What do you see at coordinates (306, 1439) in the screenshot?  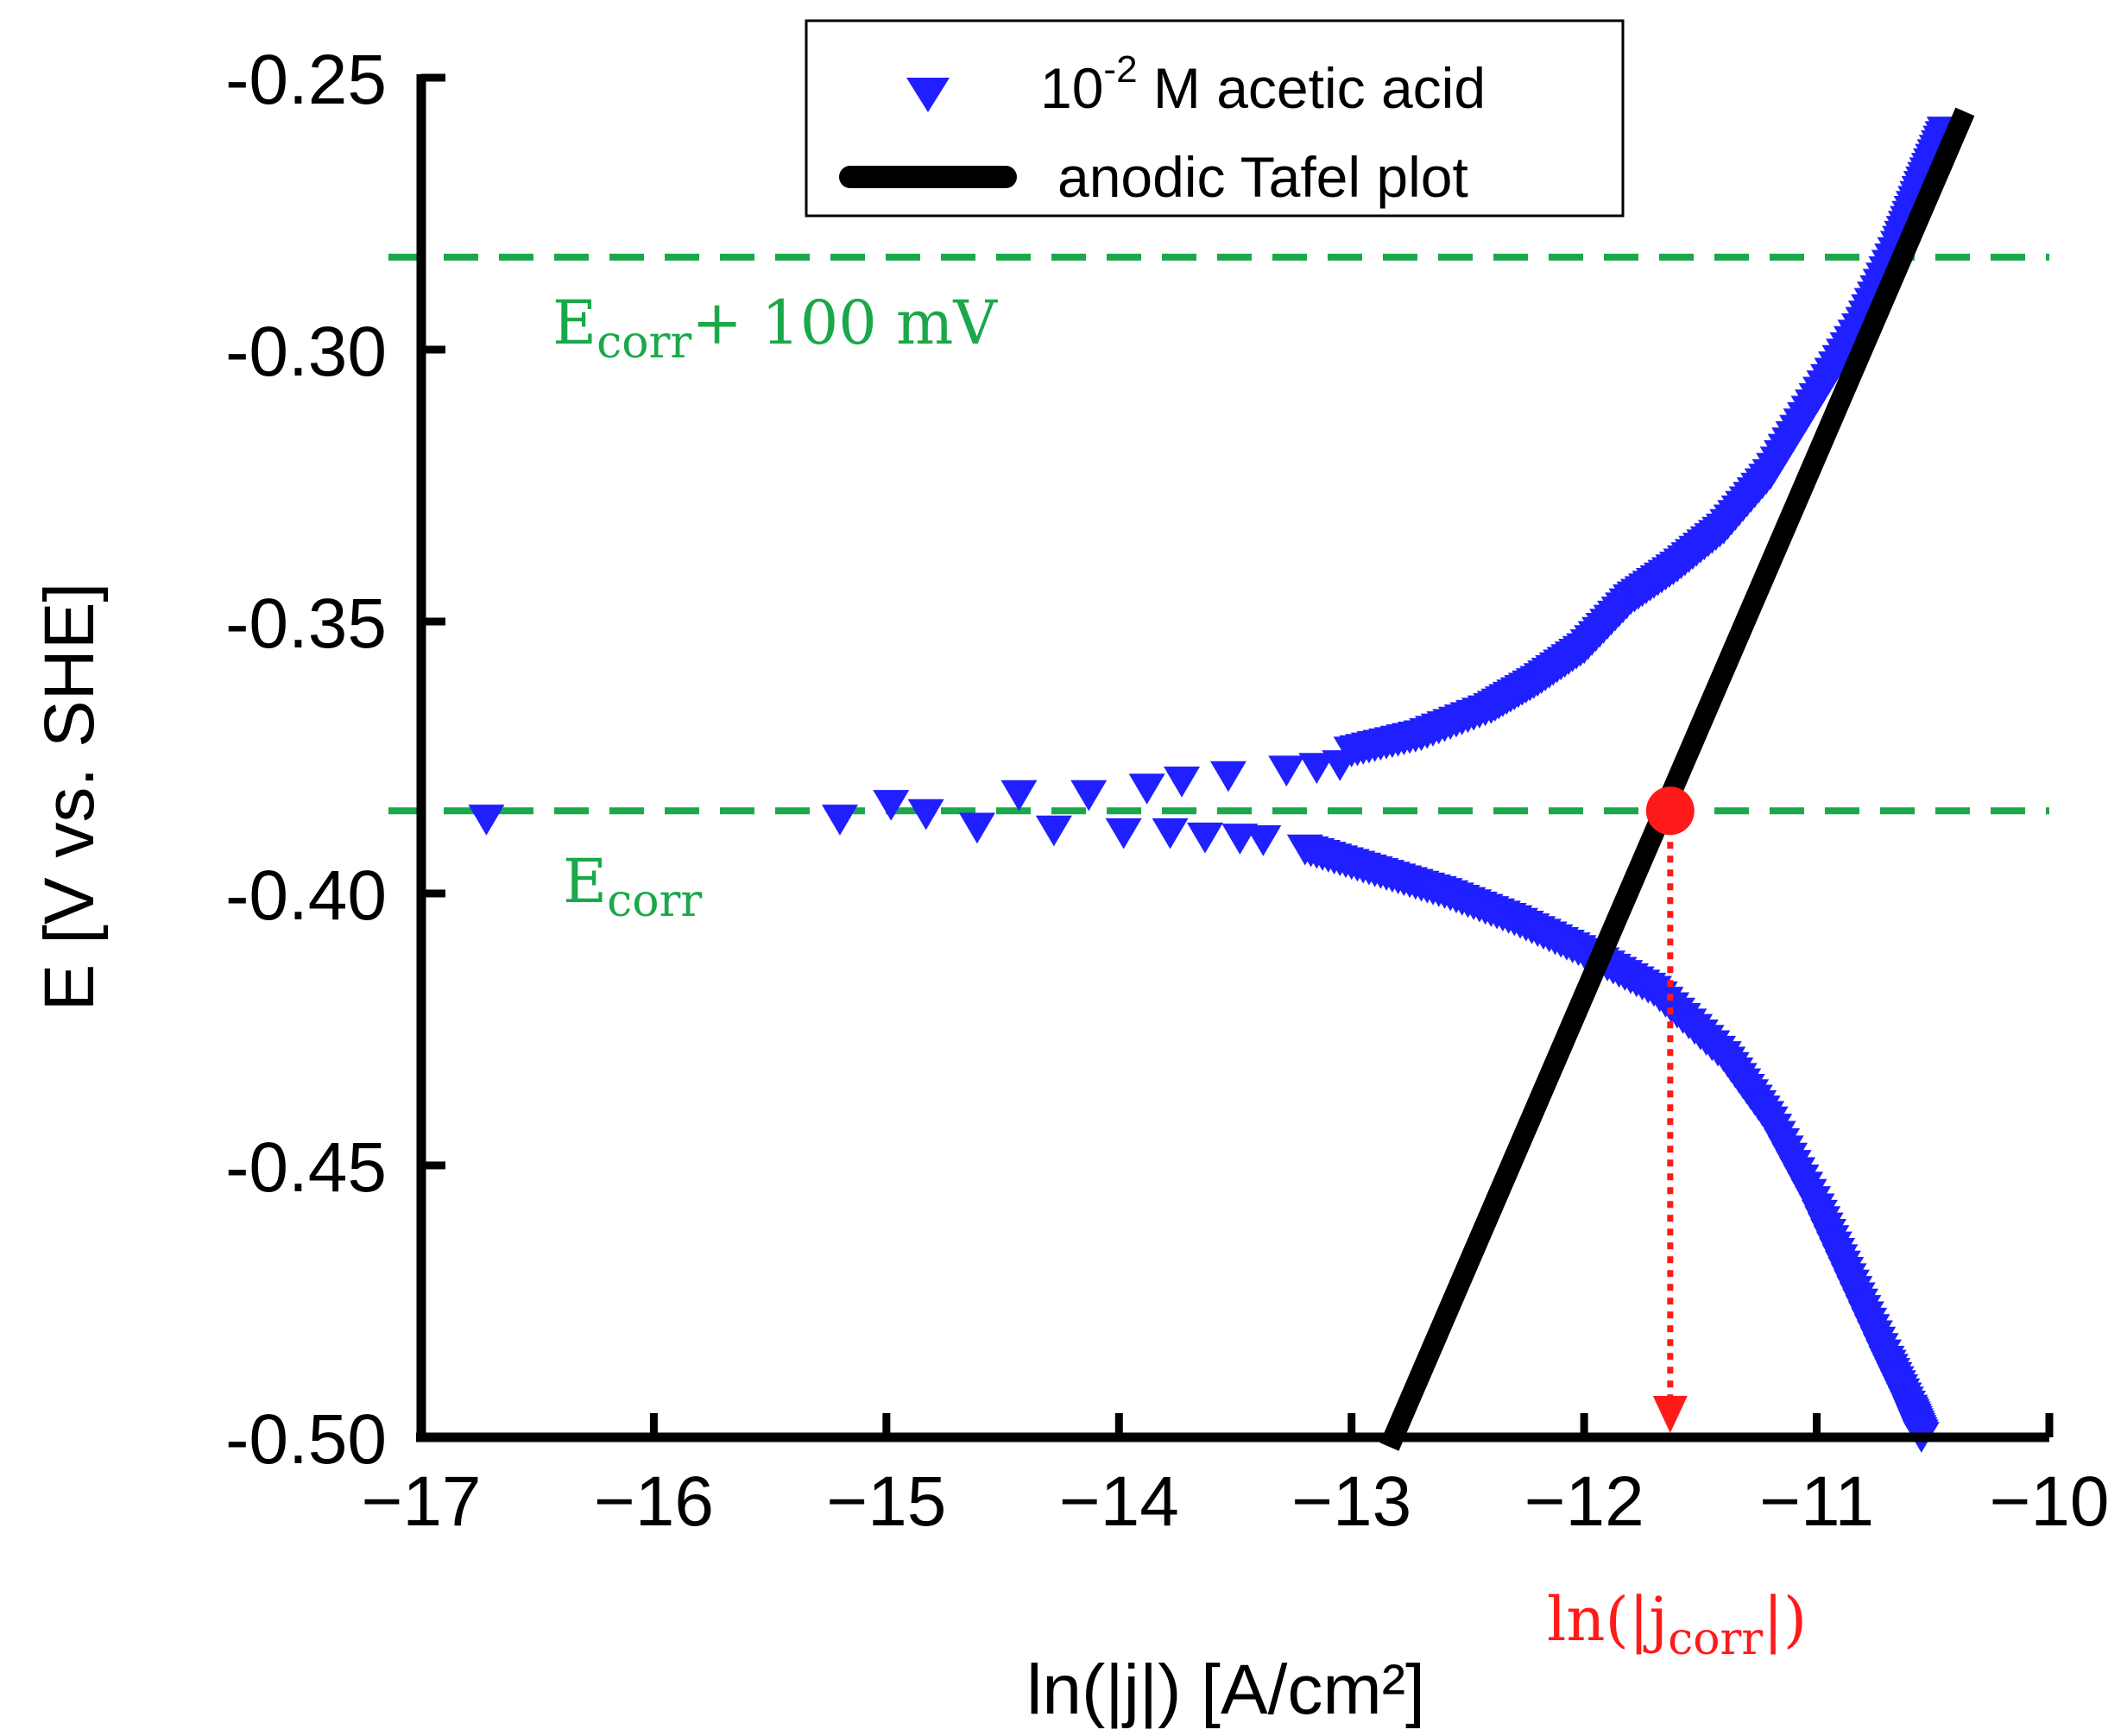 I see `y-tick-label: -0.50` at bounding box center [306, 1439].